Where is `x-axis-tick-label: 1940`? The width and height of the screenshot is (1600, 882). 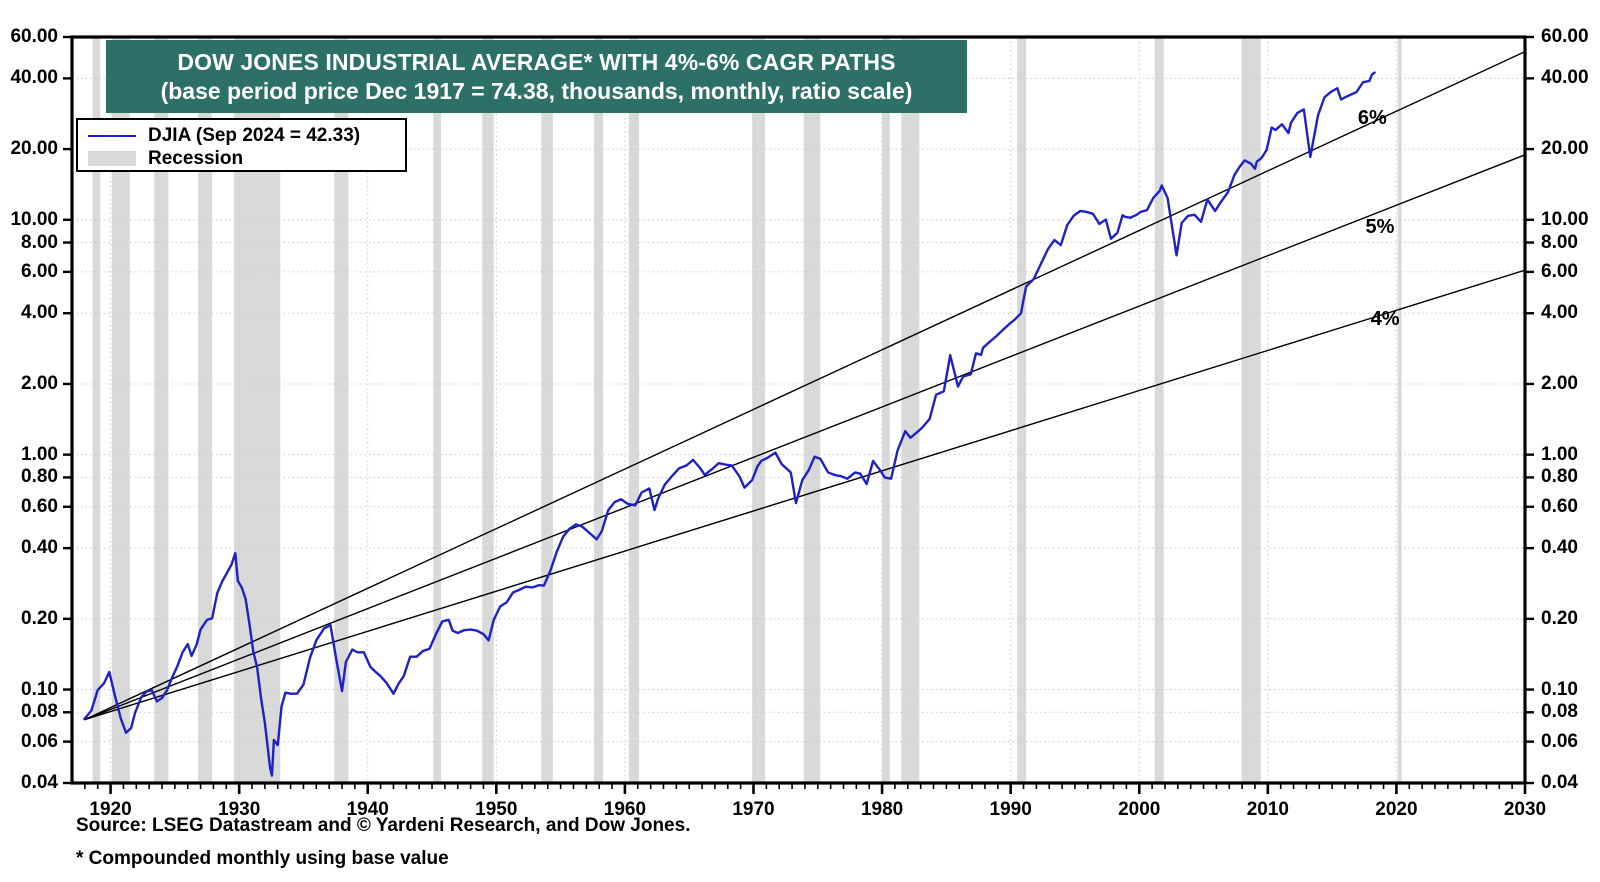
x-axis-tick-label: 1940 is located at coordinates (367, 809).